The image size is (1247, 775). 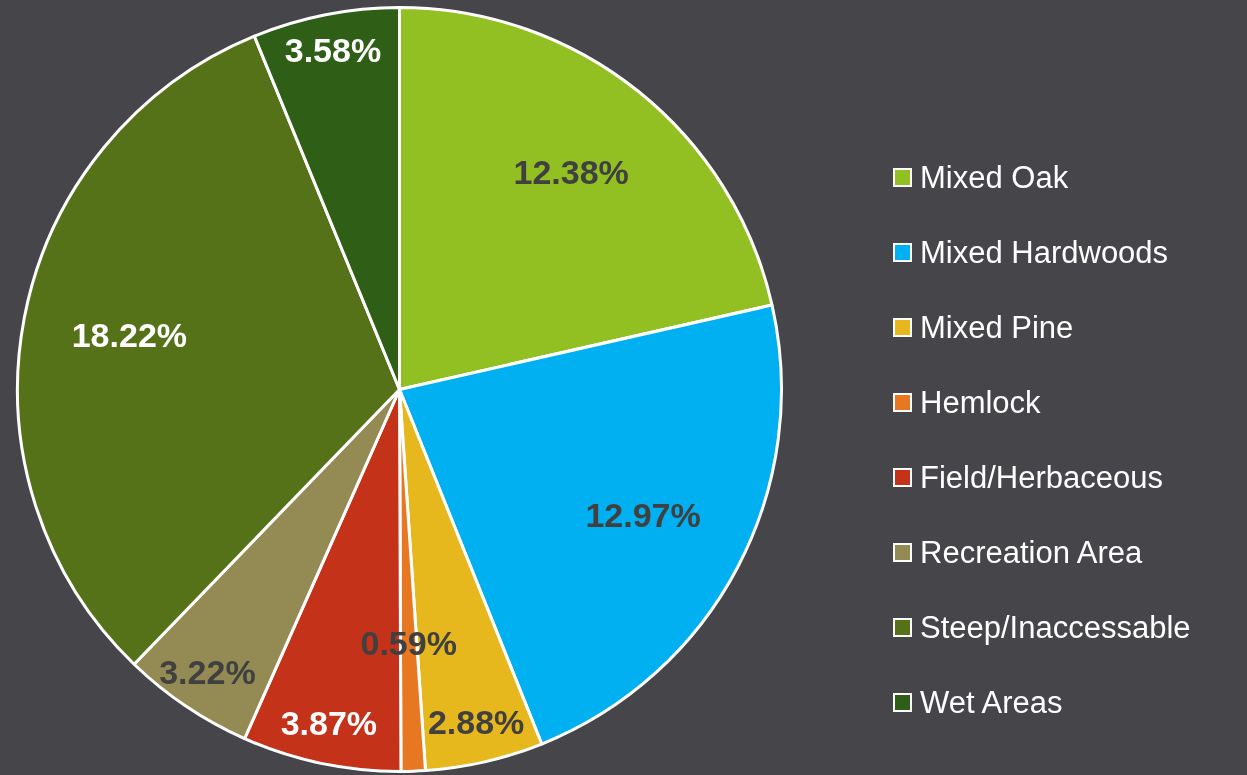 I want to click on legend-label: Mixed Pine, so click(x=997, y=327).